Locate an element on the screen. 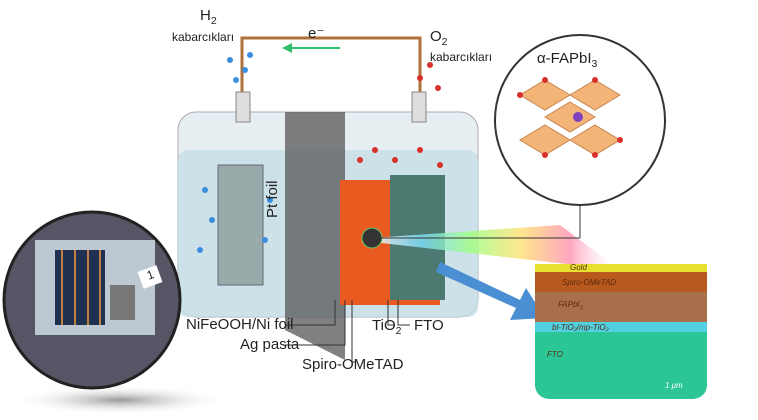  o2-label: O2 is located at coordinates (439, 38).